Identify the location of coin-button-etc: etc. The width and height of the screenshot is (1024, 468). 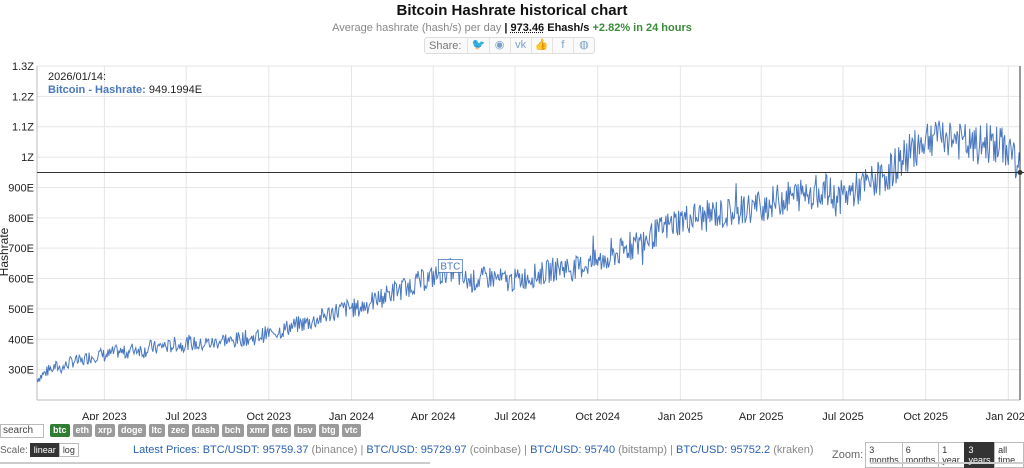
(282, 430).